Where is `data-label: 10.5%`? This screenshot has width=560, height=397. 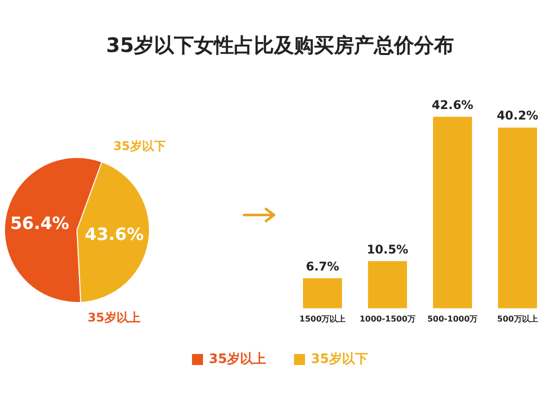
data-label: 10.5% is located at coordinates (387, 249).